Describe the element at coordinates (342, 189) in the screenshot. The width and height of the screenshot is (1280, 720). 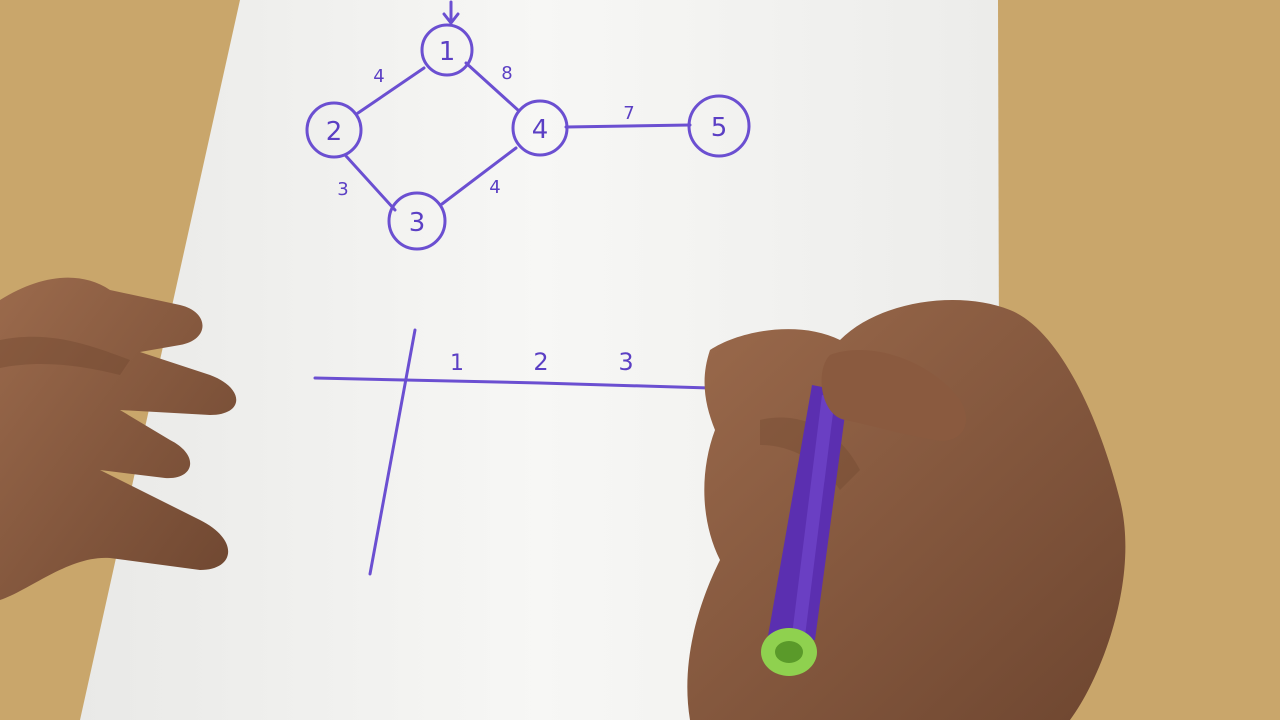
I see `edge-weight: 3` at that location.